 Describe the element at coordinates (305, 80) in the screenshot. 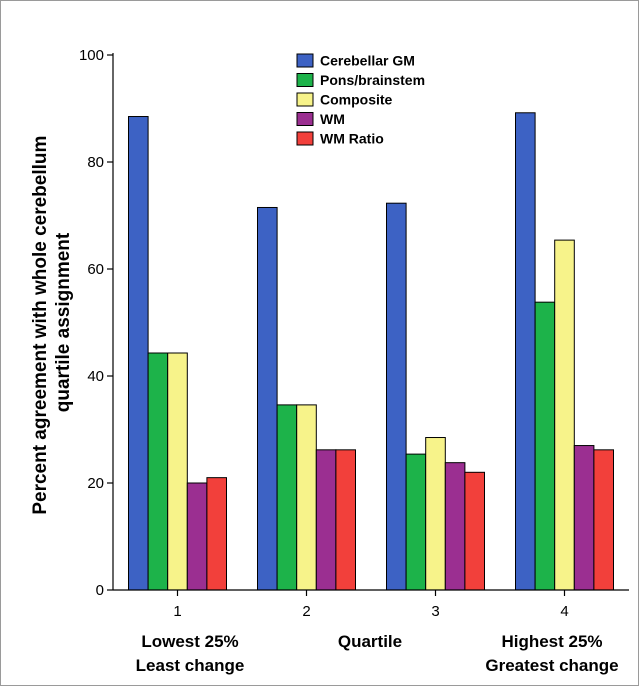

I see `legend-swatch-pons-brainstem` at that location.